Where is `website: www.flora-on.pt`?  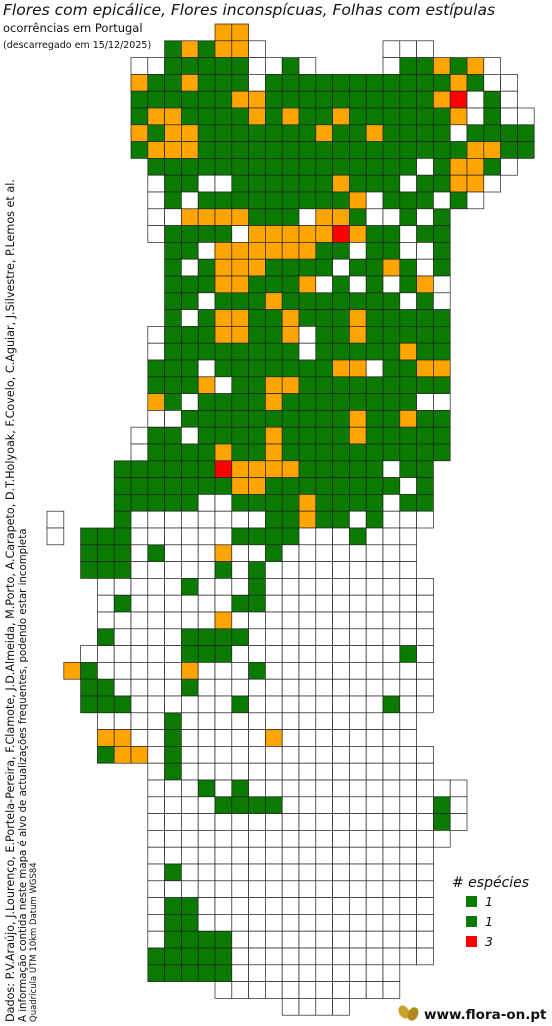 website: www.flora-on.pt is located at coordinates (485, 1015).